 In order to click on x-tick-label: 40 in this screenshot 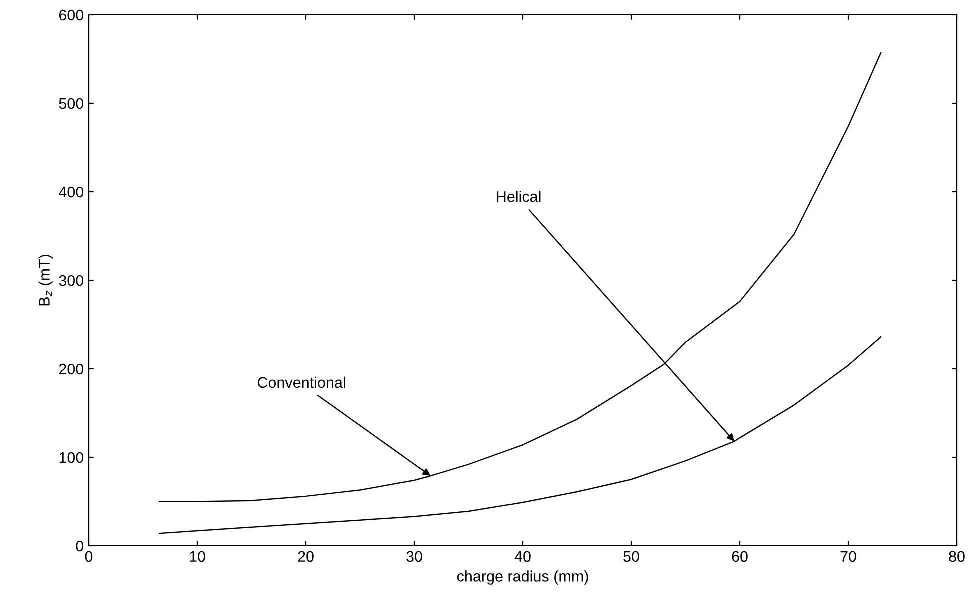, I will do `click(522, 556)`.